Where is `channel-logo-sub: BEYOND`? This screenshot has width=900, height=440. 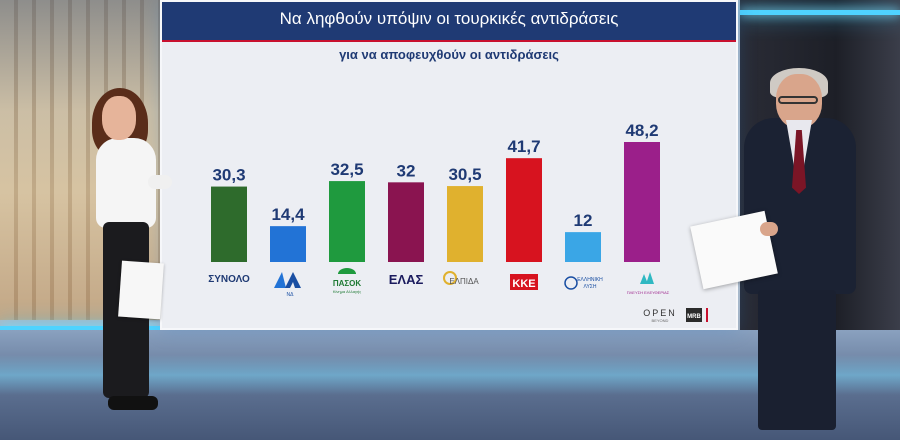 channel-logo-sub: BEYOND is located at coordinates (660, 320).